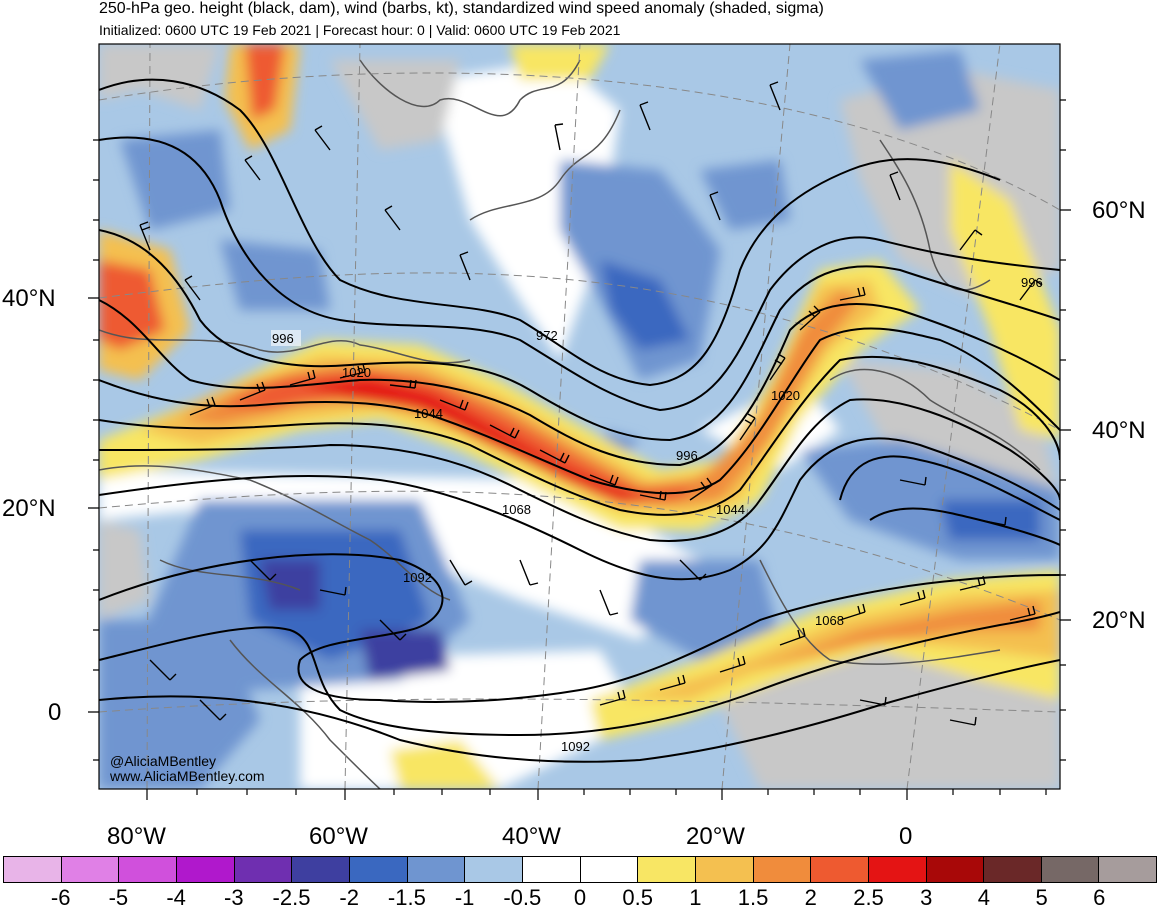 This screenshot has width=1160, height=913. I want to click on colorbar-label: -3, so click(234, 897).